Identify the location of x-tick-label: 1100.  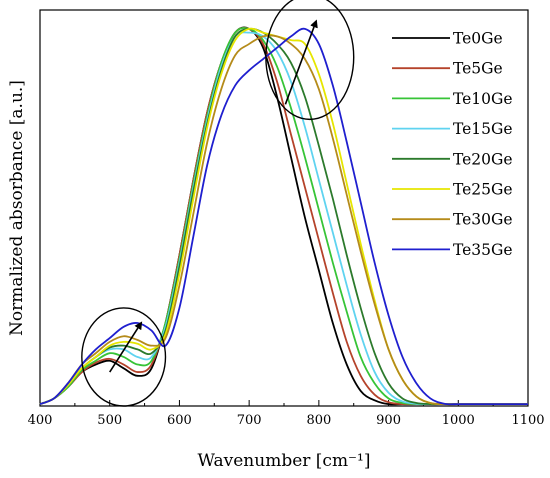
(527, 420).